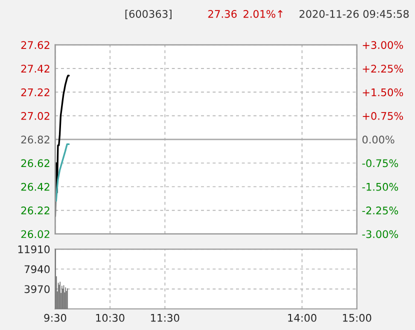  Describe the element at coordinates (383, 92) in the screenshot. I see `y2-tick-label: +1.50%` at that location.